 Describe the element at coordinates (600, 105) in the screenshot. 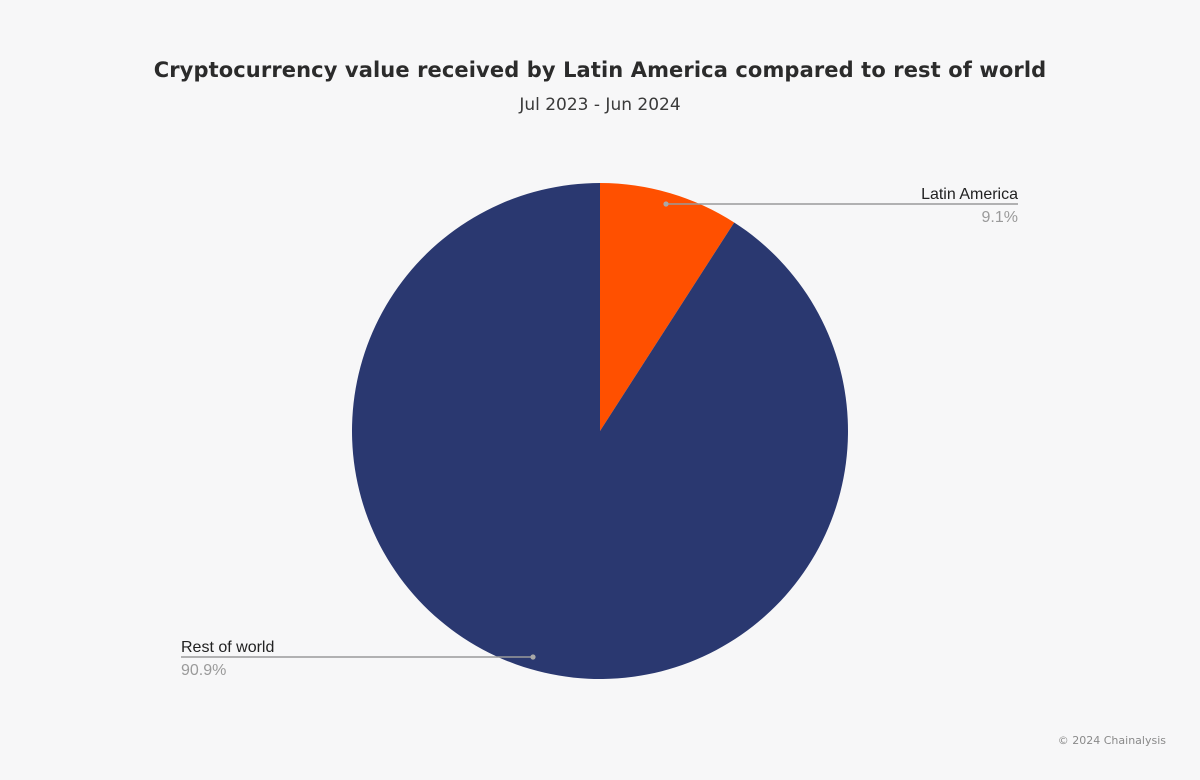

I see `chart-subtitle: Jul 2023 - Jun 2024` at that location.